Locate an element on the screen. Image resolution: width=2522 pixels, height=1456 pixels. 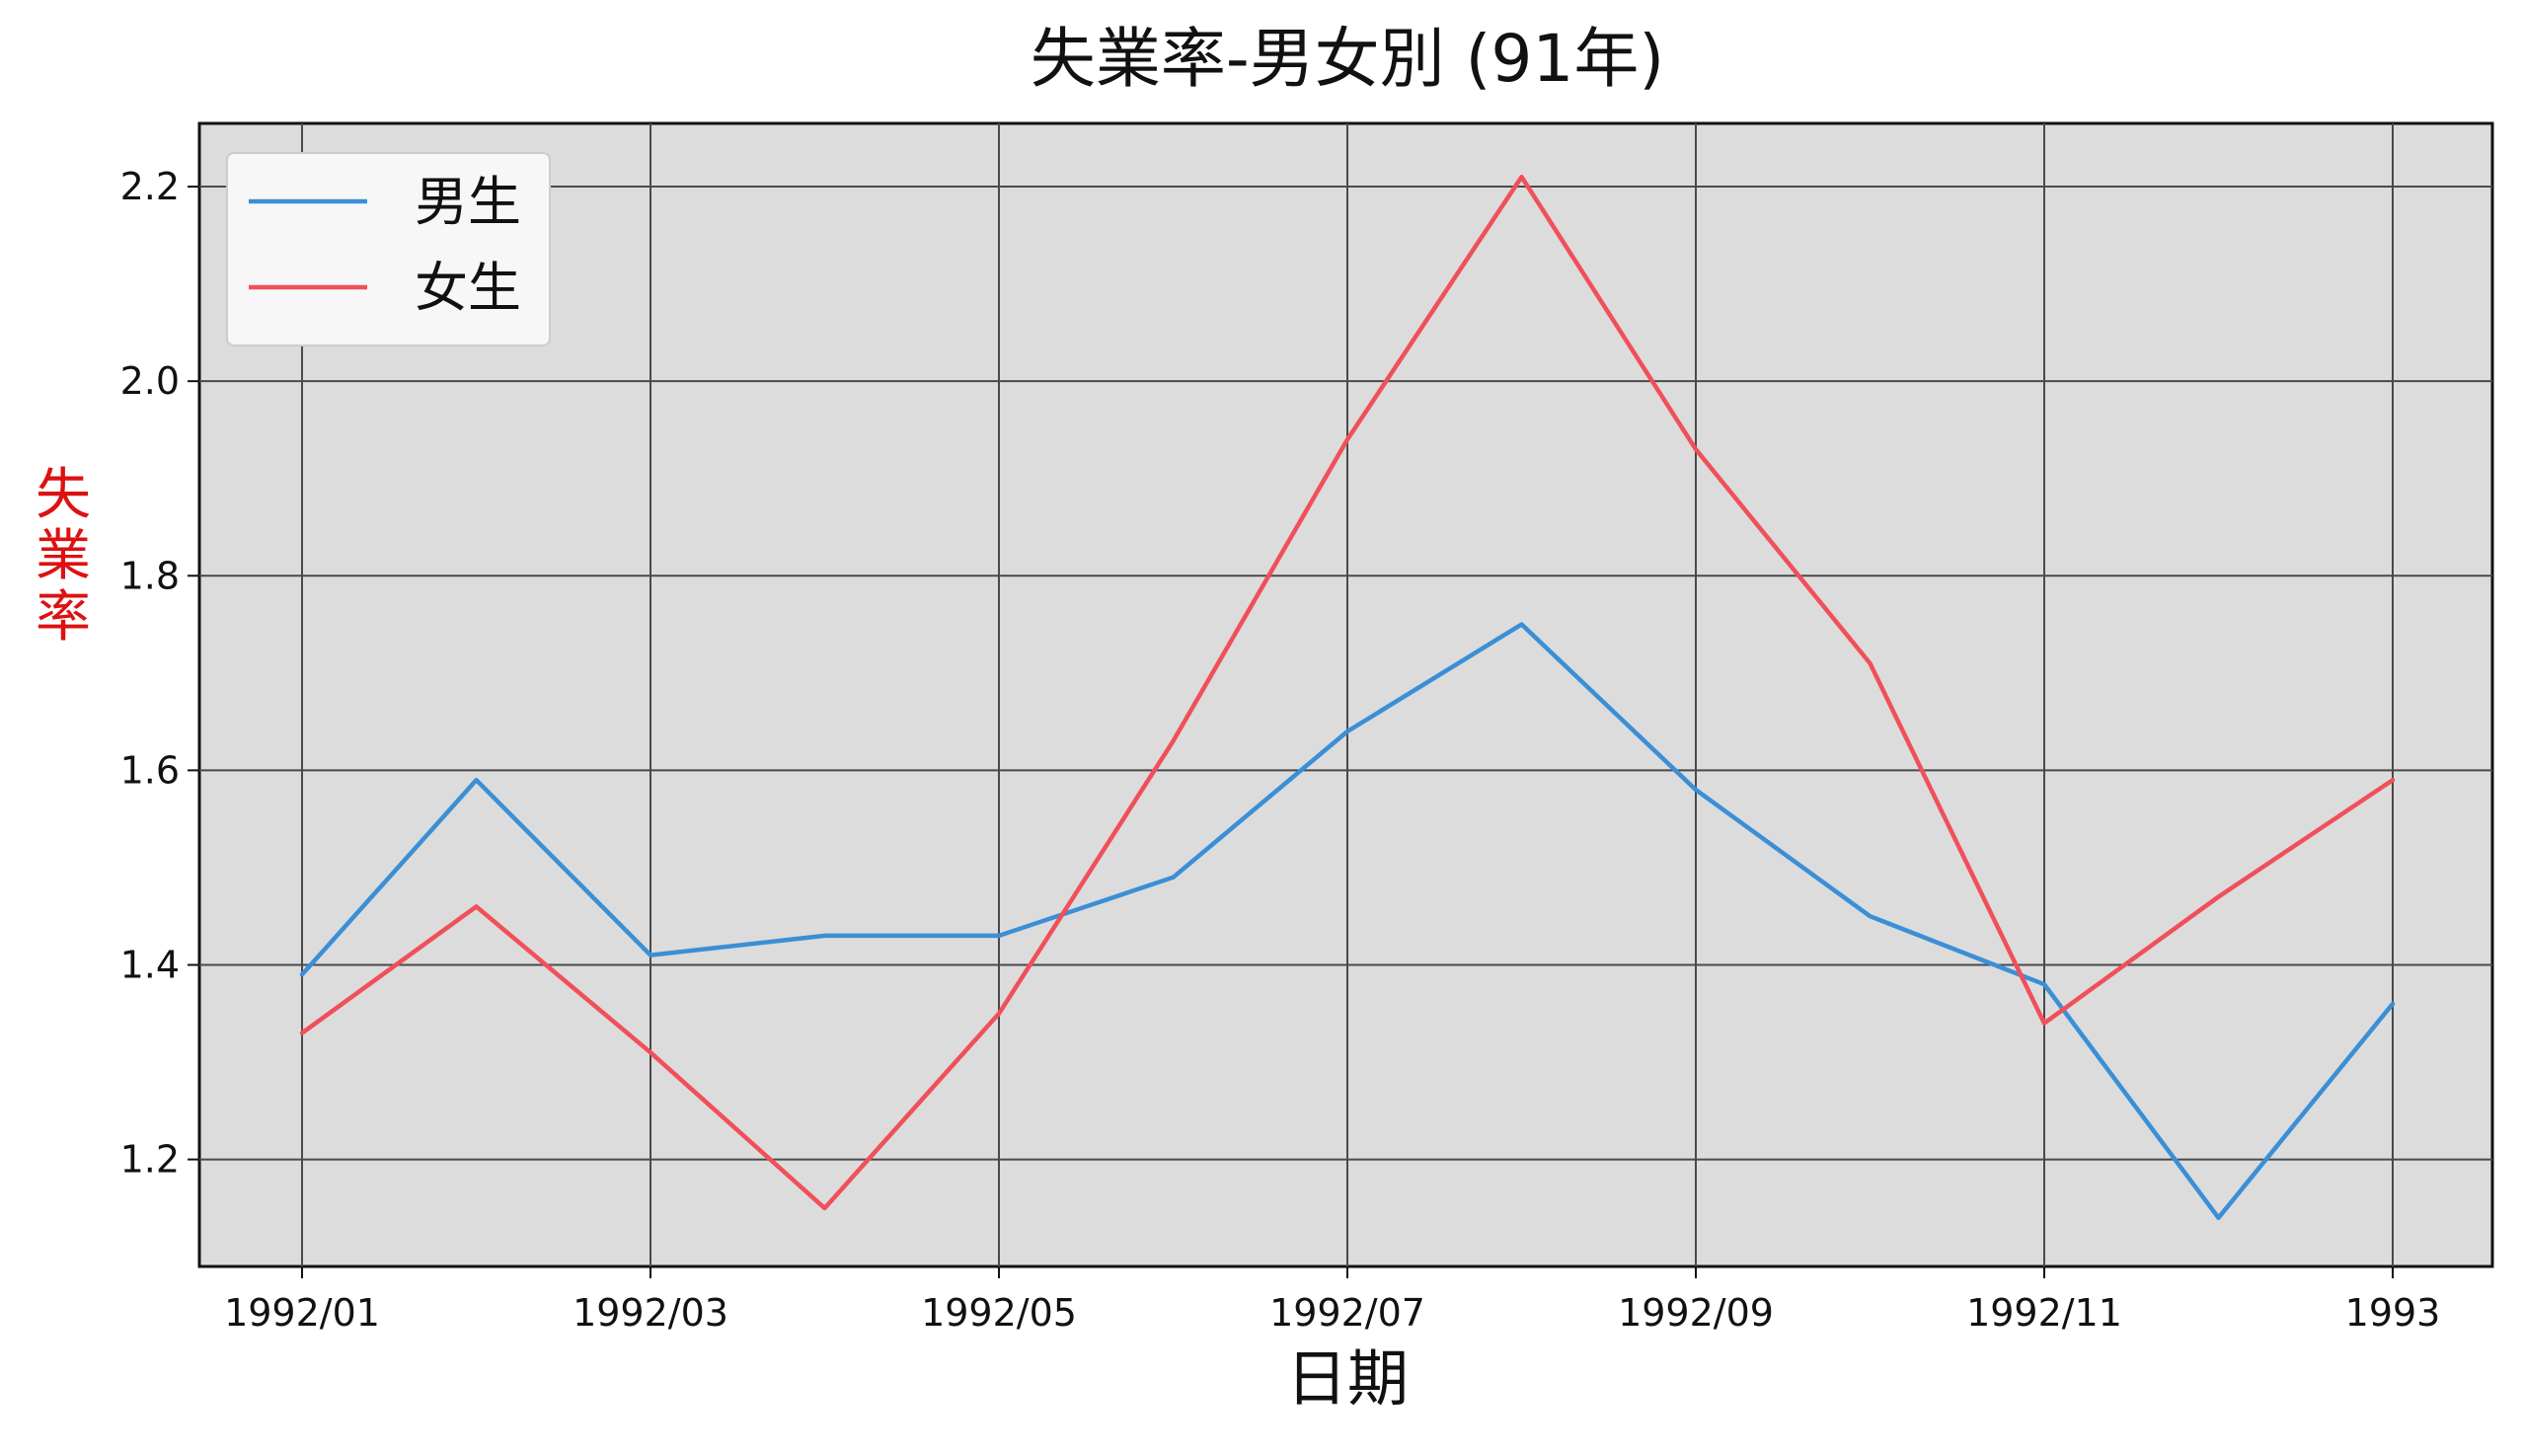
x-axis-label: 日期 is located at coordinates (1347, 1378).